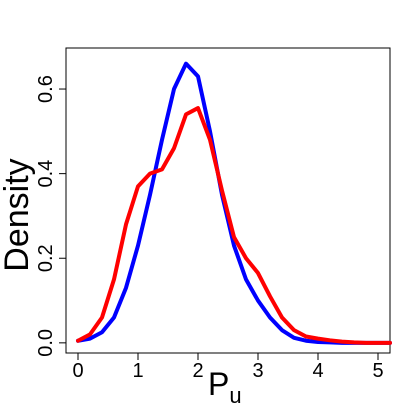  Describe the element at coordinates (46, 343) in the screenshot. I see `y-tick-label: 0.0` at that location.